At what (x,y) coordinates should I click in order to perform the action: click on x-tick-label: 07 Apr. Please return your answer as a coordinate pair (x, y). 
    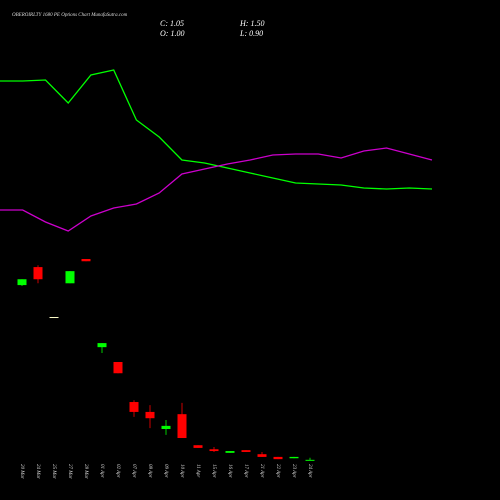
    Looking at the image, I should click on (133, 471).